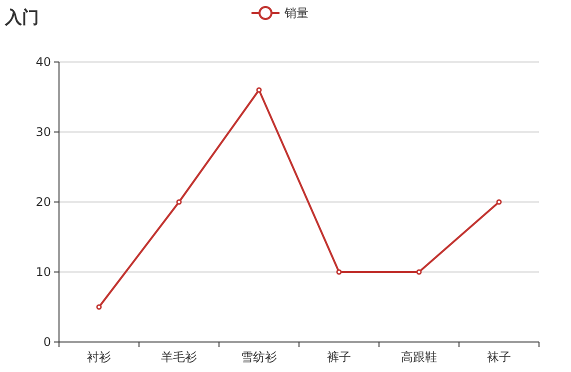  What do you see at coordinates (43, 272) in the screenshot?
I see `y-tick-label: 10` at bounding box center [43, 272].